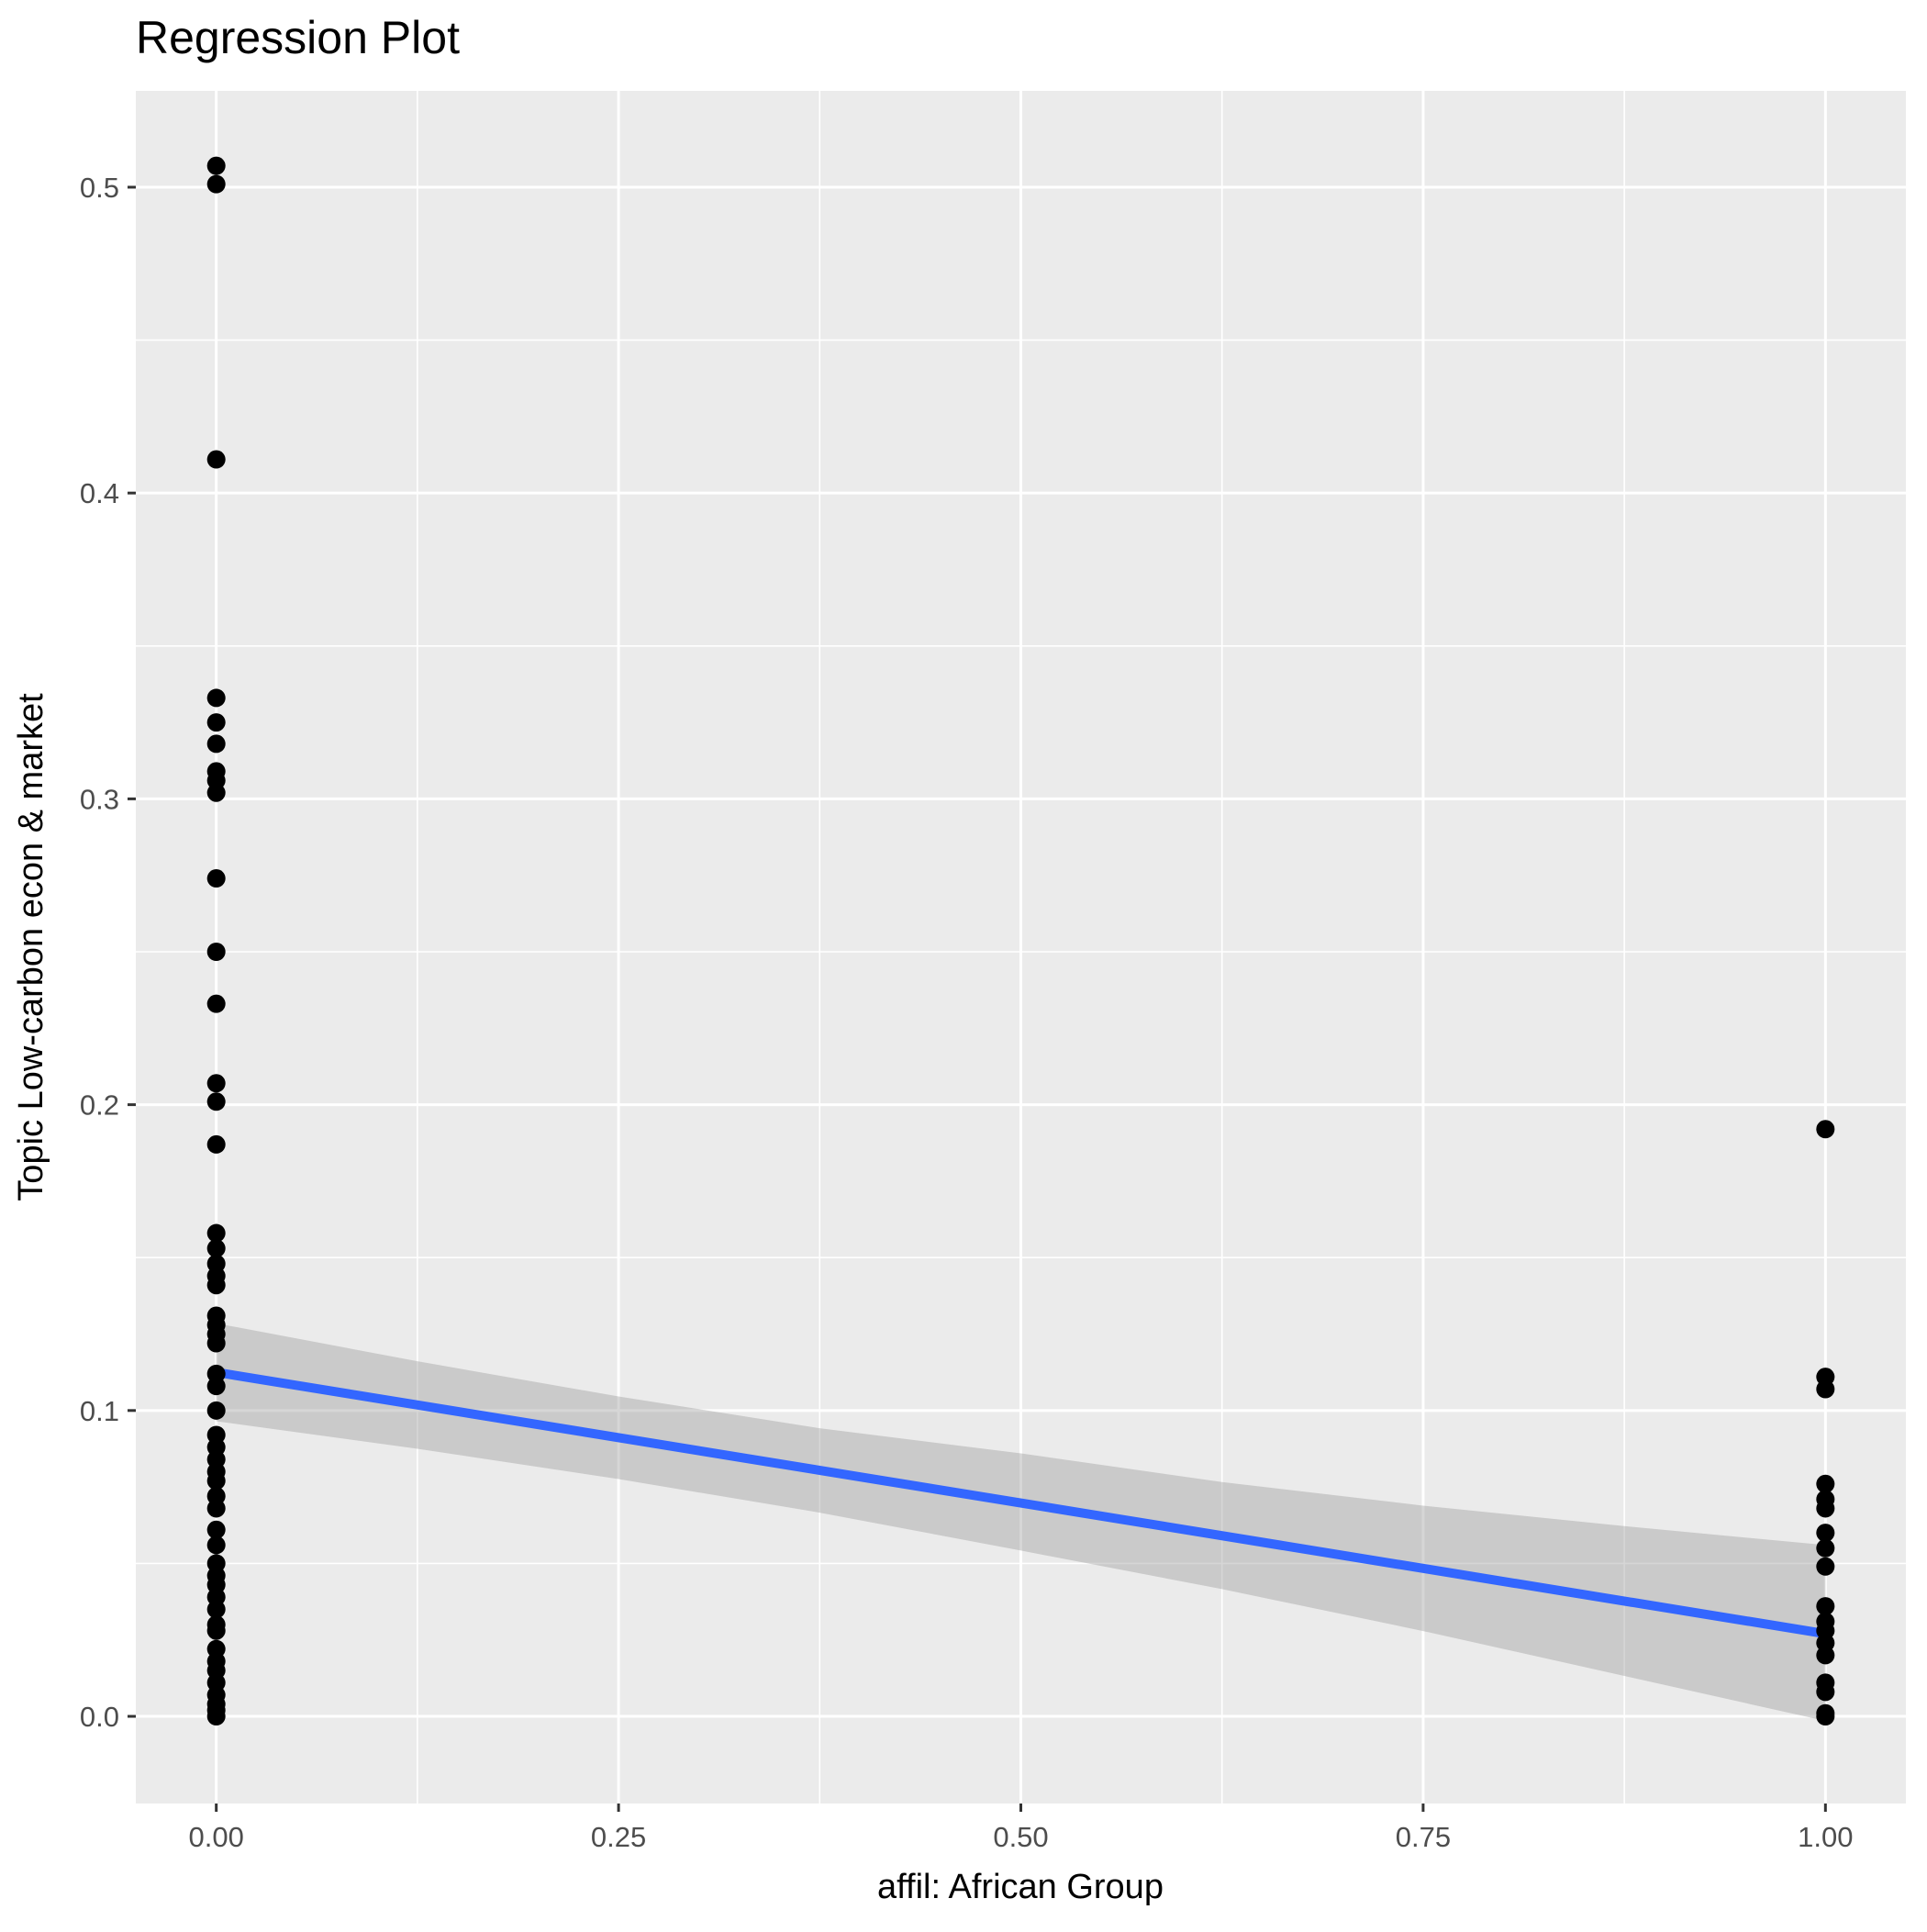 The height and width of the screenshot is (1932, 1927). Describe the element at coordinates (99, 493) in the screenshot. I see `y-tick-label: 0.4` at that location.